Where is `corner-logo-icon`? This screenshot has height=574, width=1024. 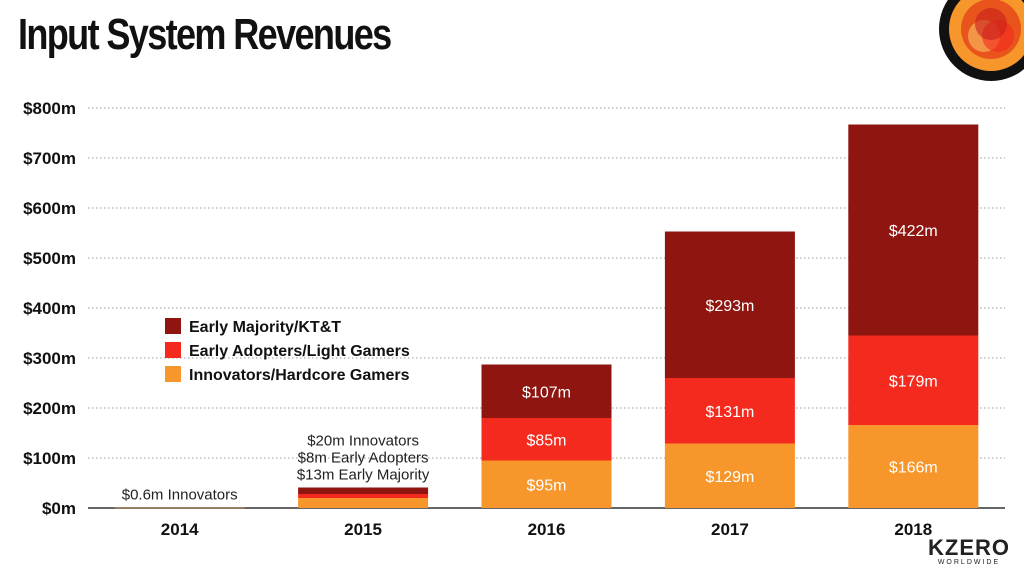 corner-logo-icon is located at coordinates (981, 40).